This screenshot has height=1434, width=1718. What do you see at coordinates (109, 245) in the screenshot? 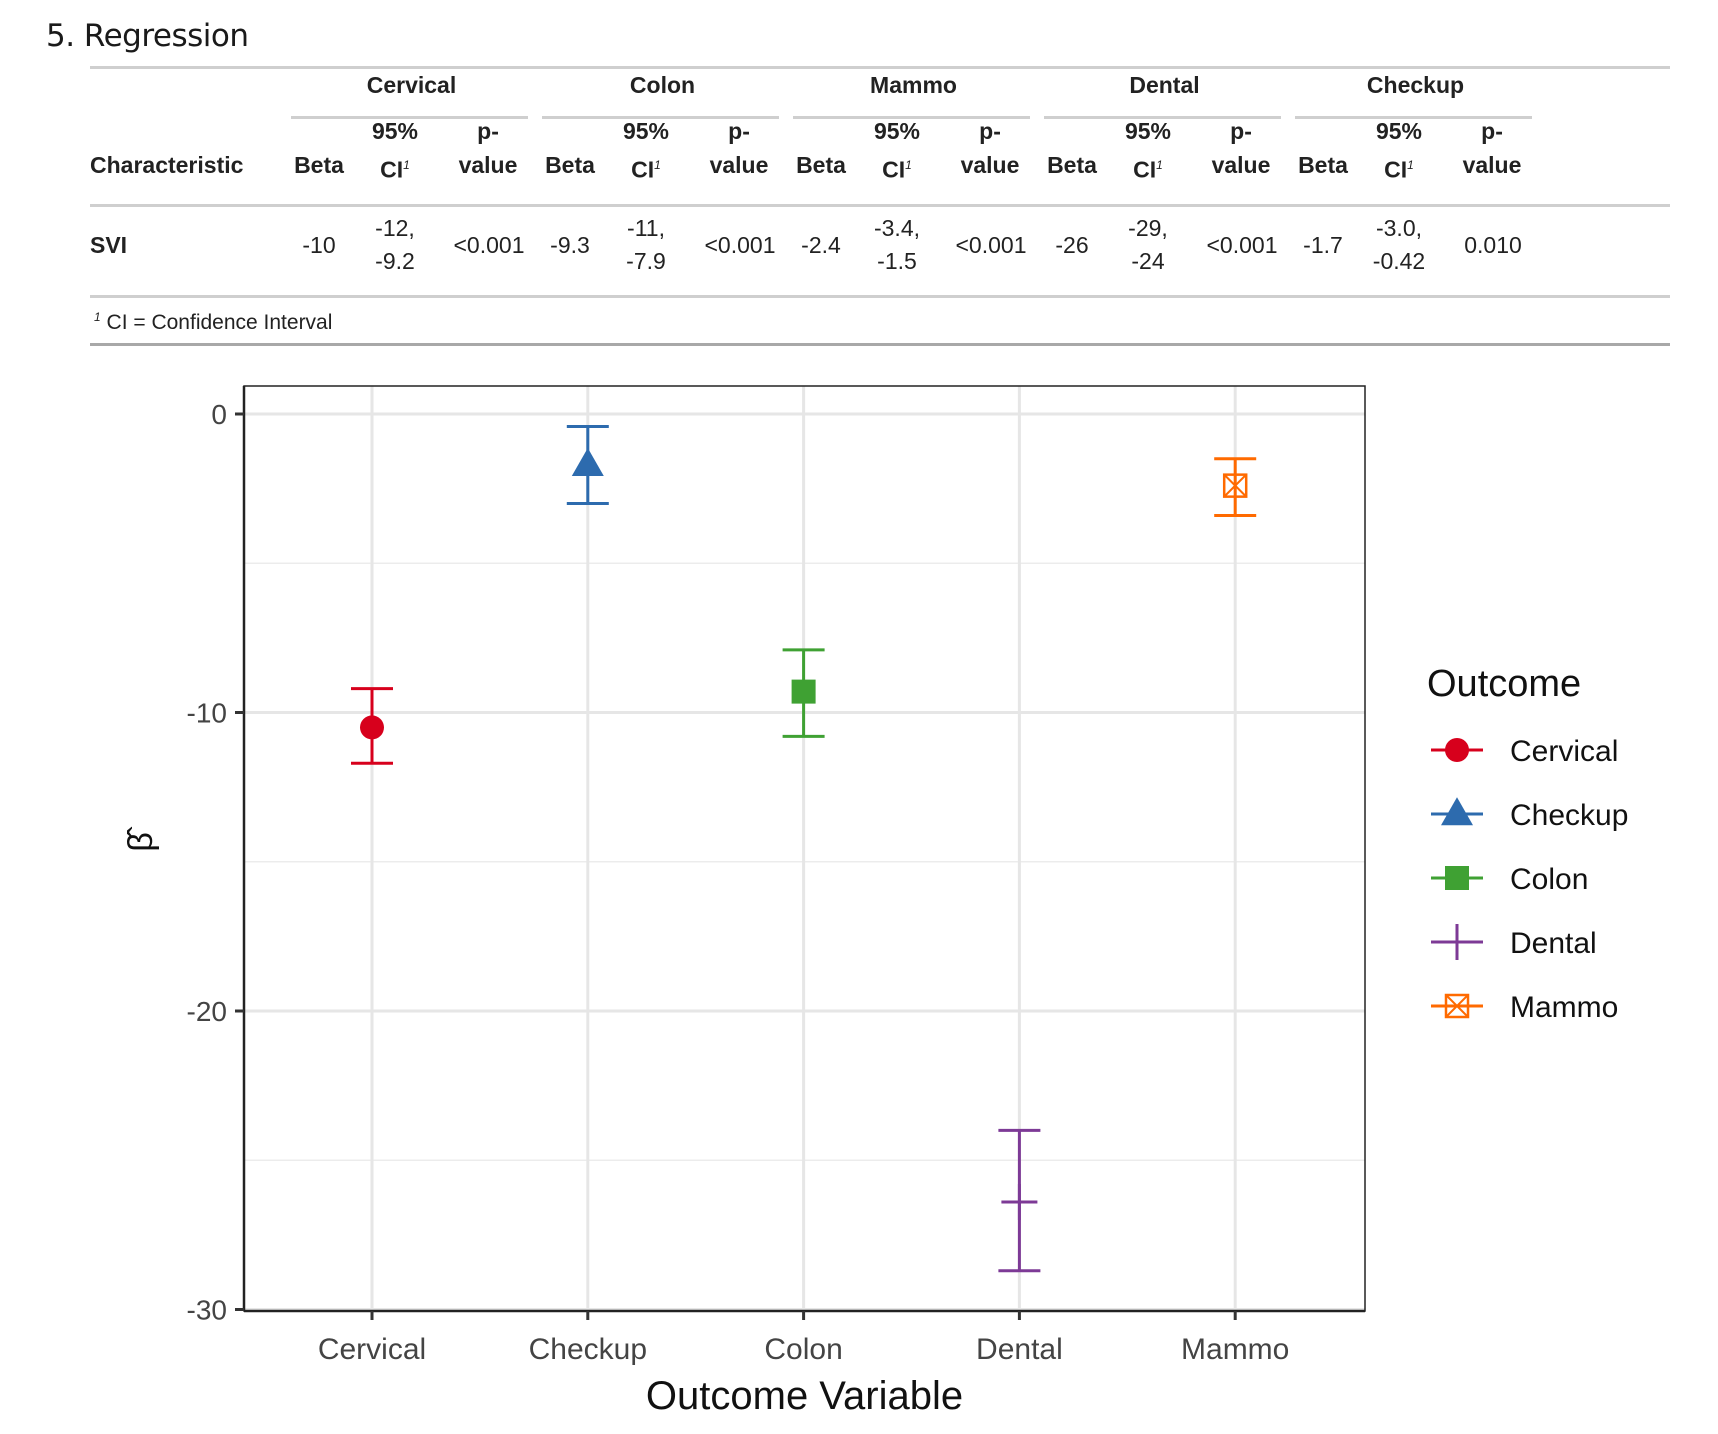
I see `row-label-svi: SVI` at bounding box center [109, 245].